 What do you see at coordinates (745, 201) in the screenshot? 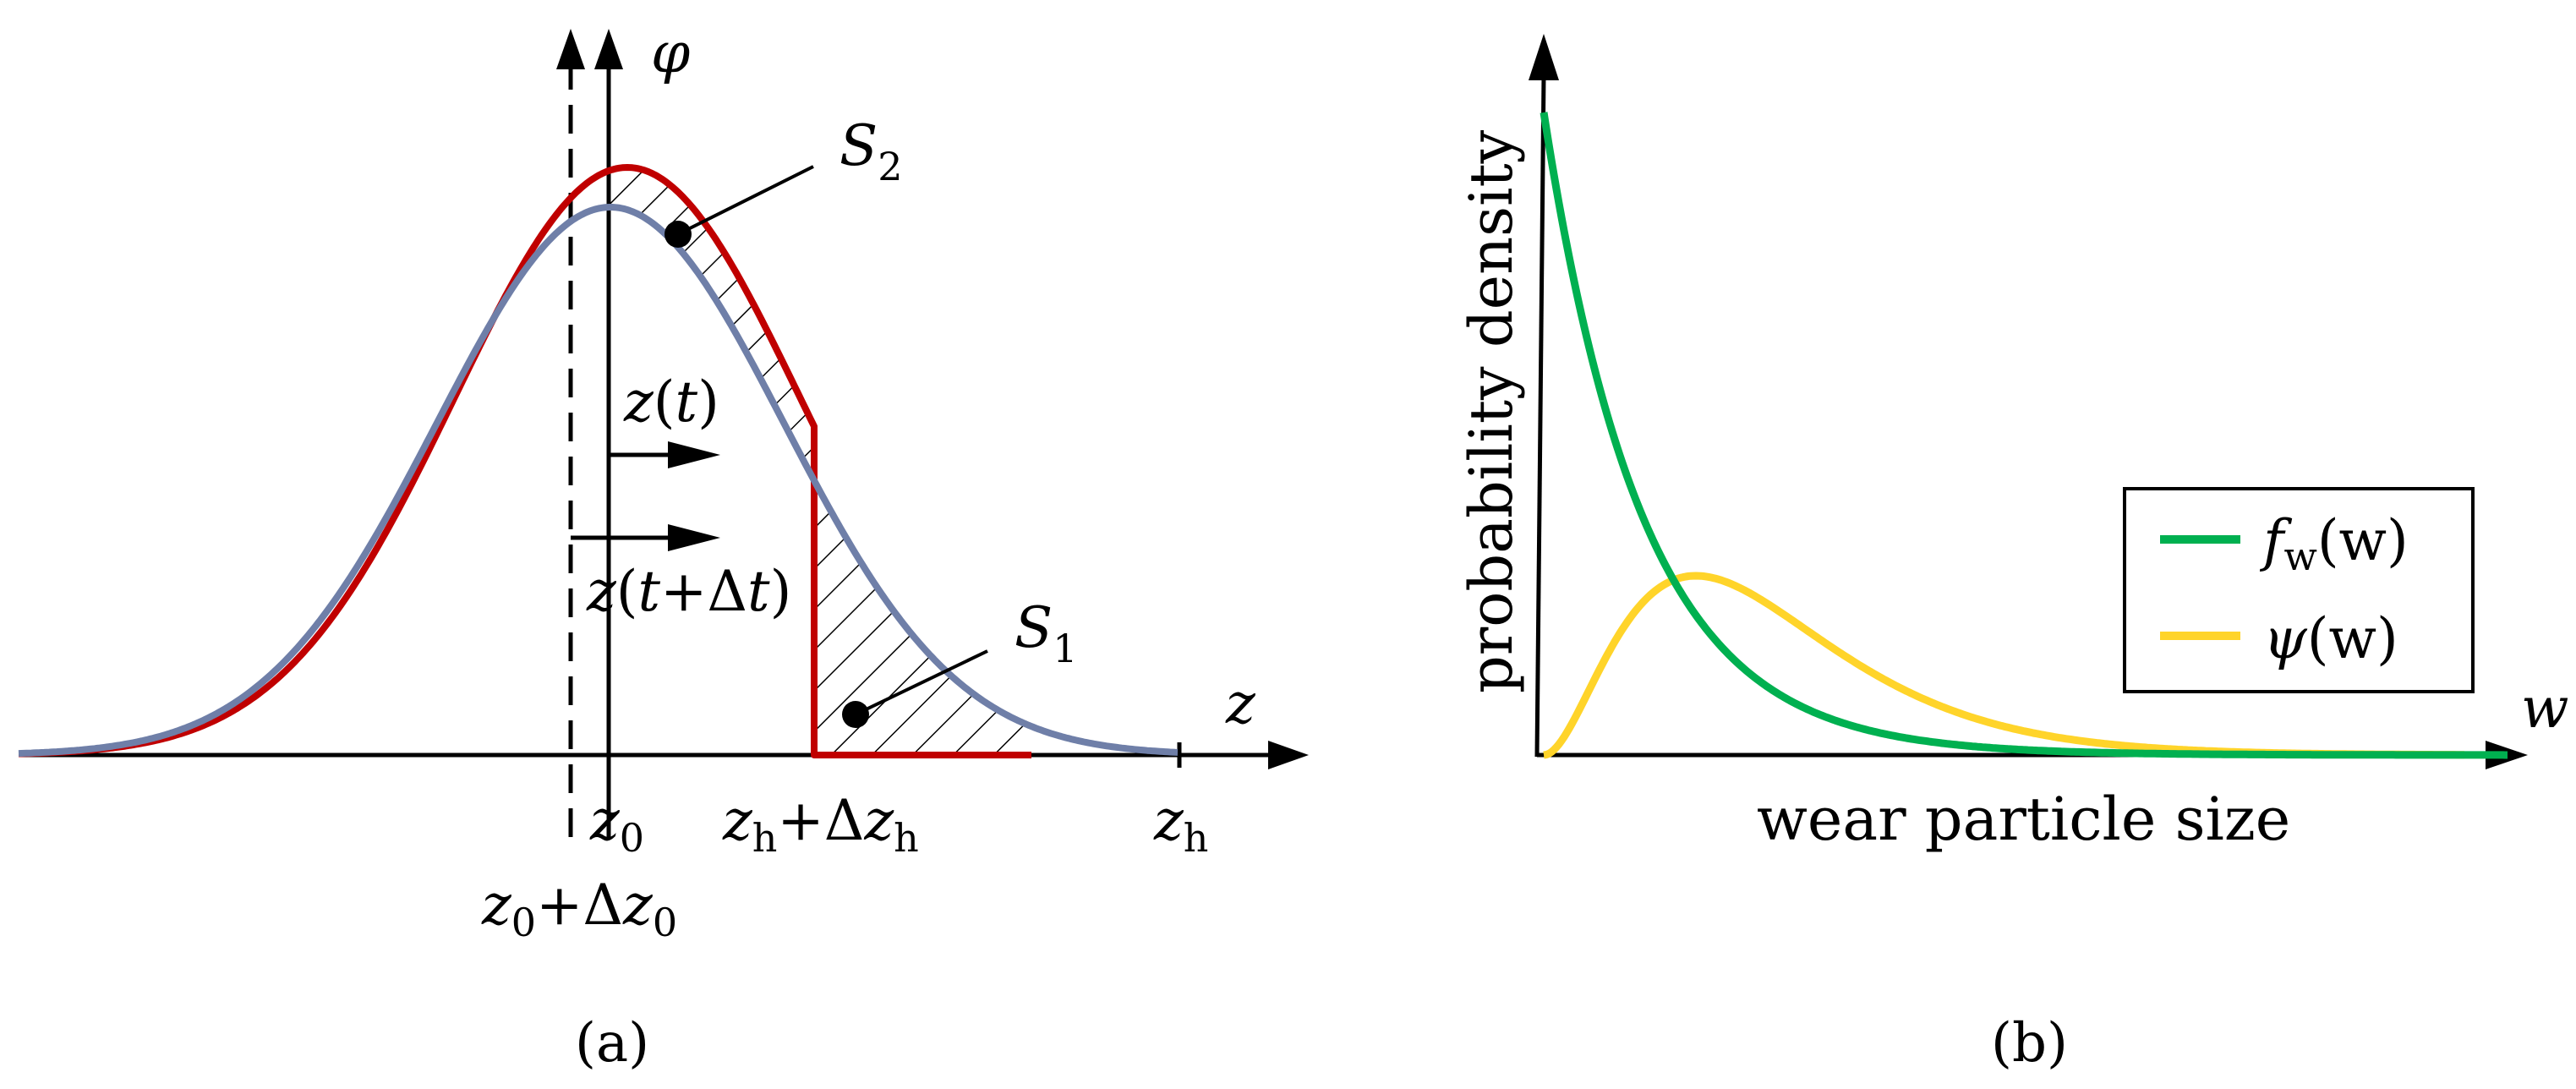
I see `s2-pointer` at bounding box center [745, 201].